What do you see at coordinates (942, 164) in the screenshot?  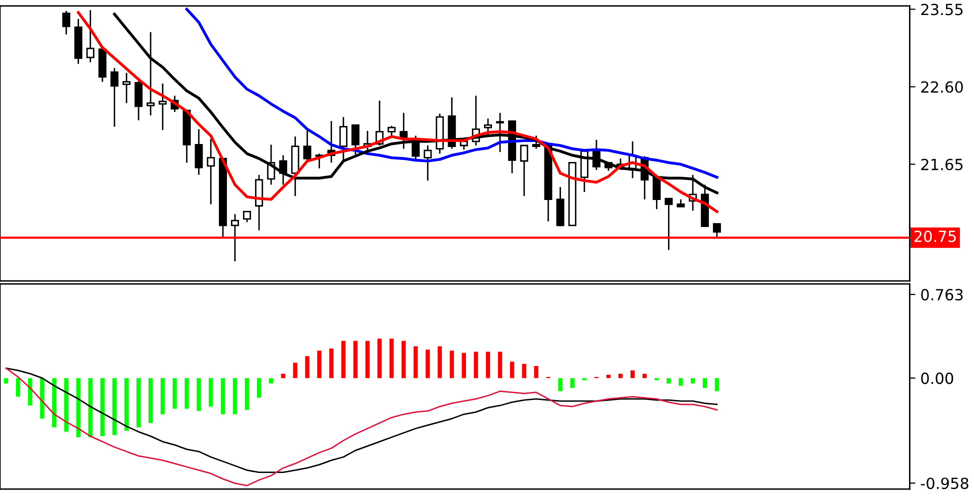 I see `y-tick-label: 21.65` at bounding box center [942, 164].